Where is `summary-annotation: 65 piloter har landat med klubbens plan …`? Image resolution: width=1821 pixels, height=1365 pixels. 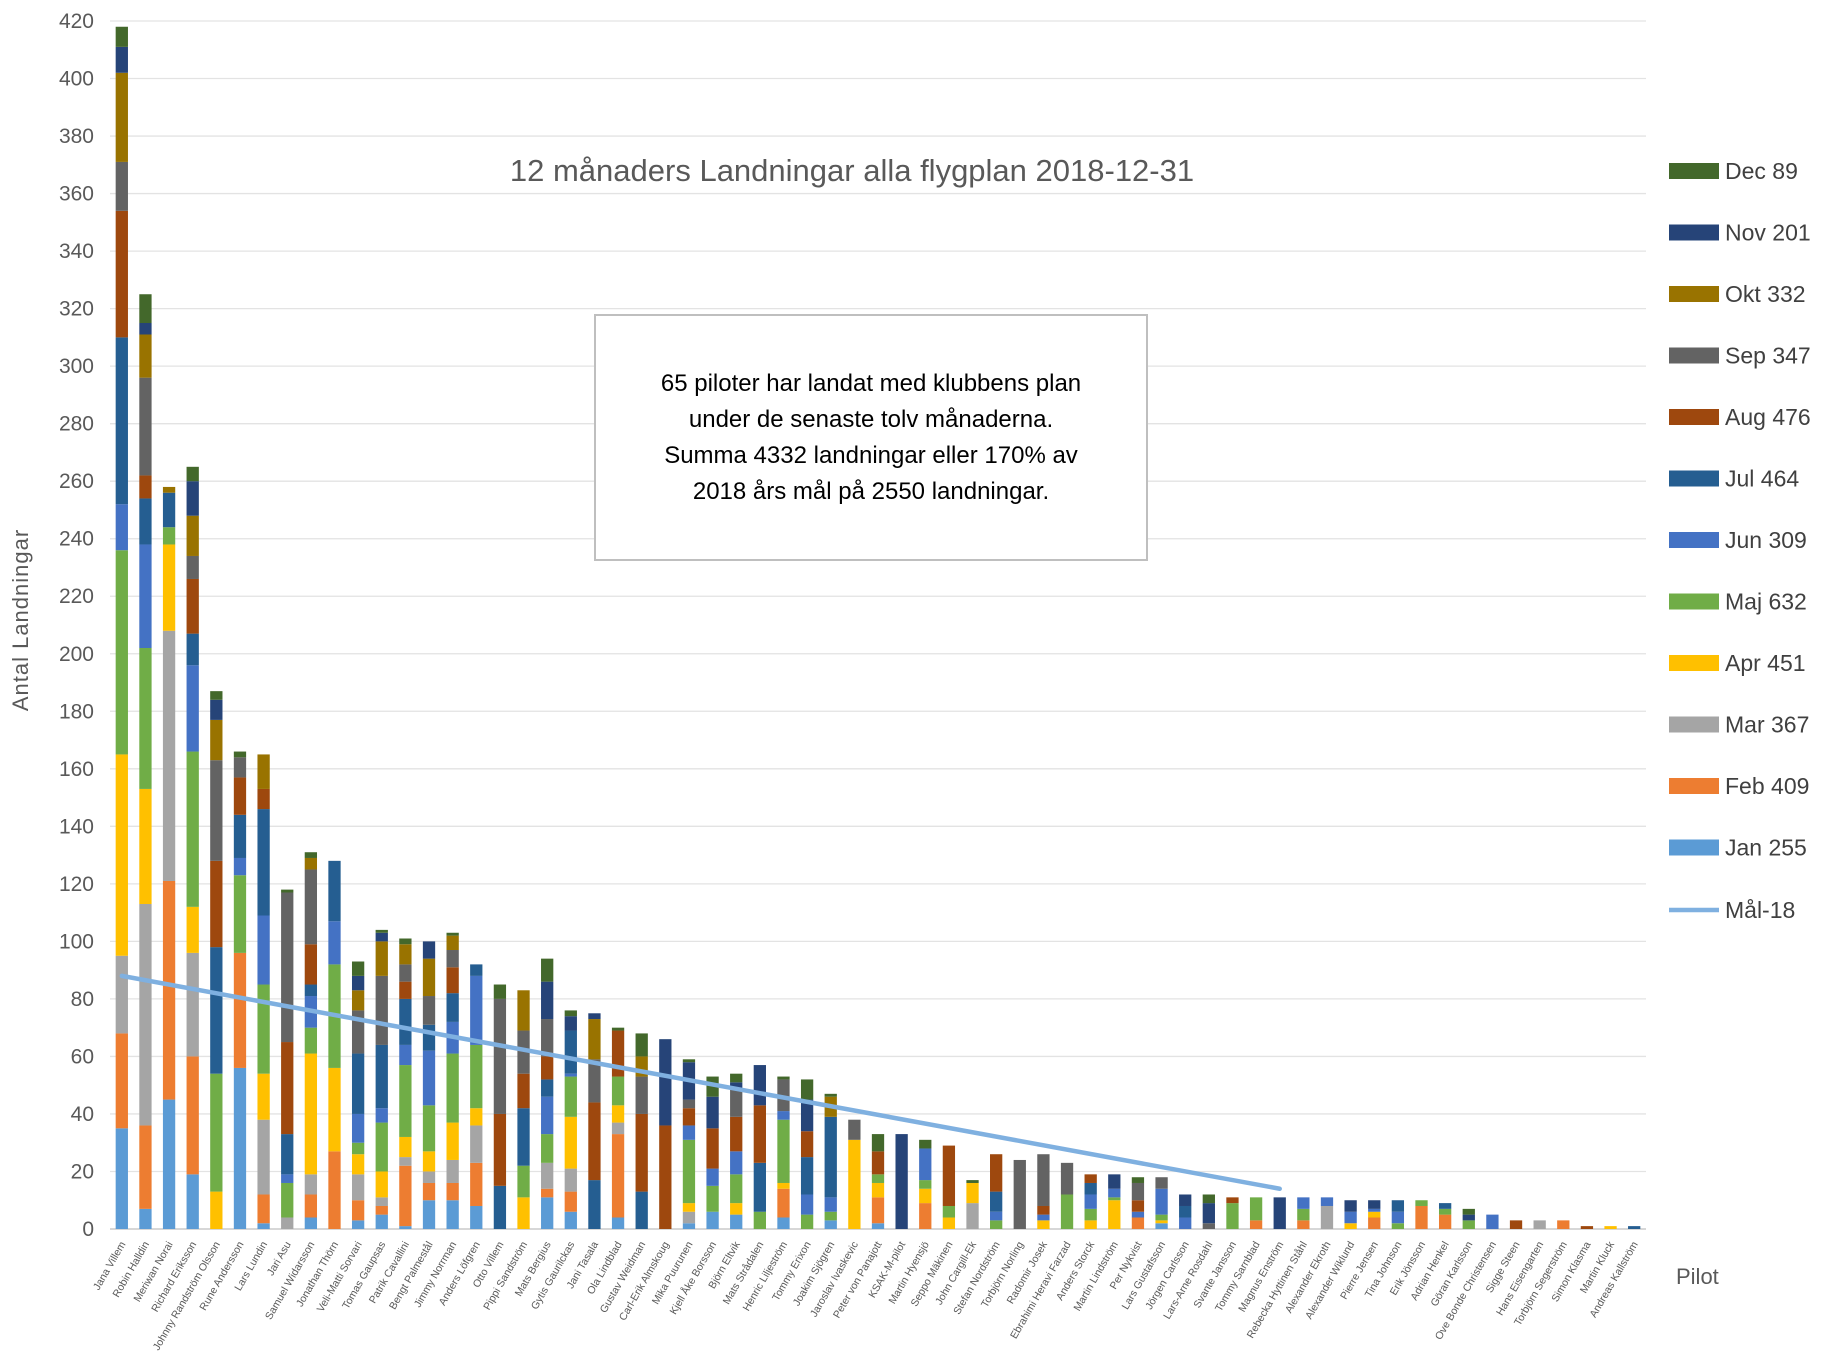
summary-annotation: 65 piloter har landat med klubbens plan … is located at coordinates (871, 437).